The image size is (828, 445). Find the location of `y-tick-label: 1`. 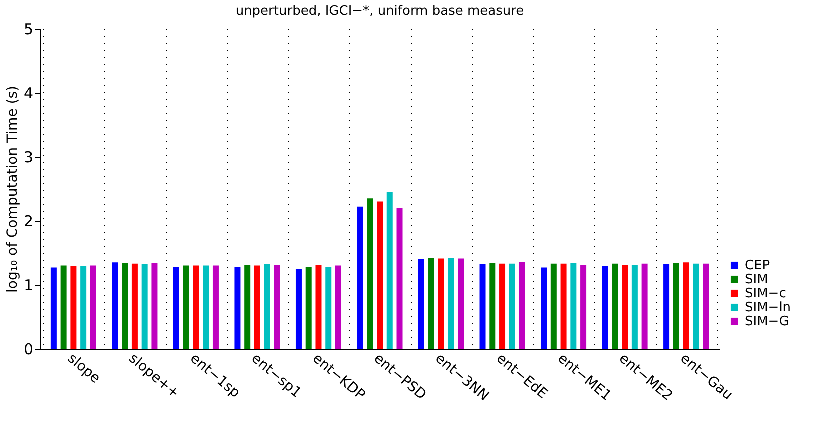

y-tick-label: 1 is located at coordinates (29, 285).